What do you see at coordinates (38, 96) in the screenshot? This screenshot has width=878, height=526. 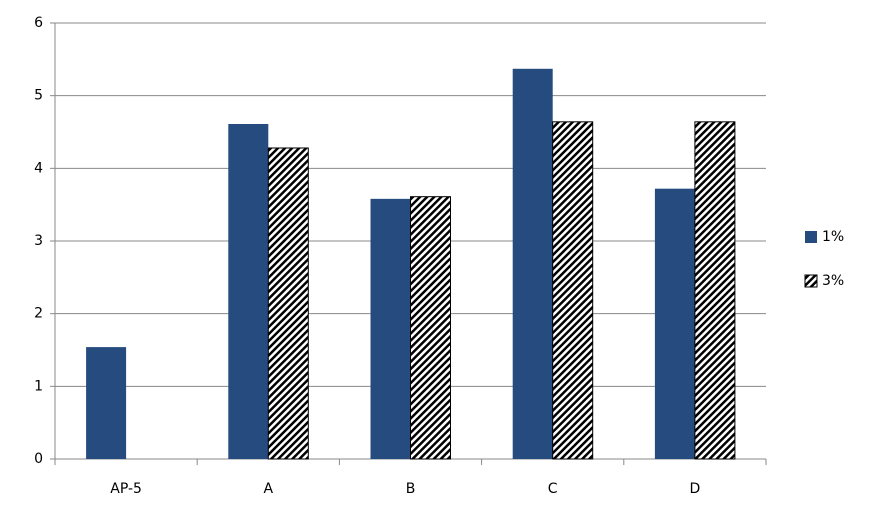 I see `y-tick-label: 5` at bounding box center [38, 96].